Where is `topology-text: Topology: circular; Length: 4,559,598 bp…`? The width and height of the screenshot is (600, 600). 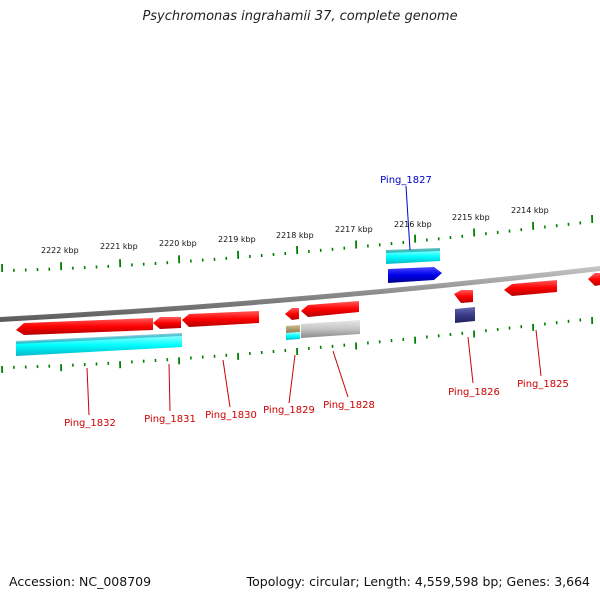 topology-text: Topology: circular; Length: 4,559,598 bp… is located at coordinates (418, 581).